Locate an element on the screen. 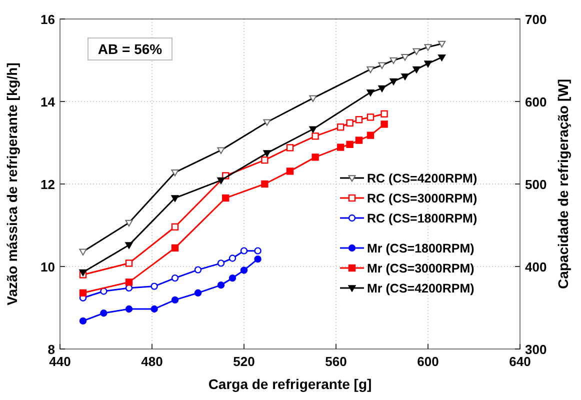  x-tick-label: 600 is located at coordinates (428, 361).